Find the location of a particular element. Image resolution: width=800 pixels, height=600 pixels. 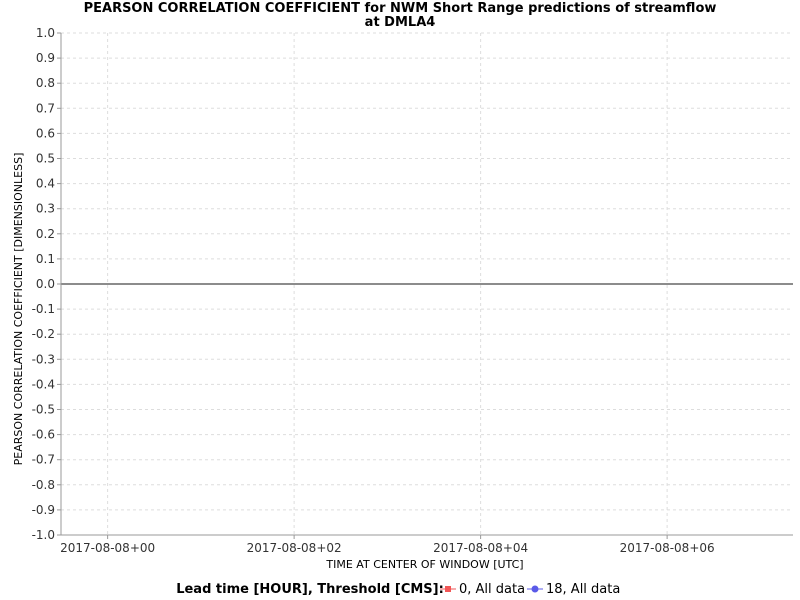

y-tick-label: -0.8 is located at coordinates (43, 485).